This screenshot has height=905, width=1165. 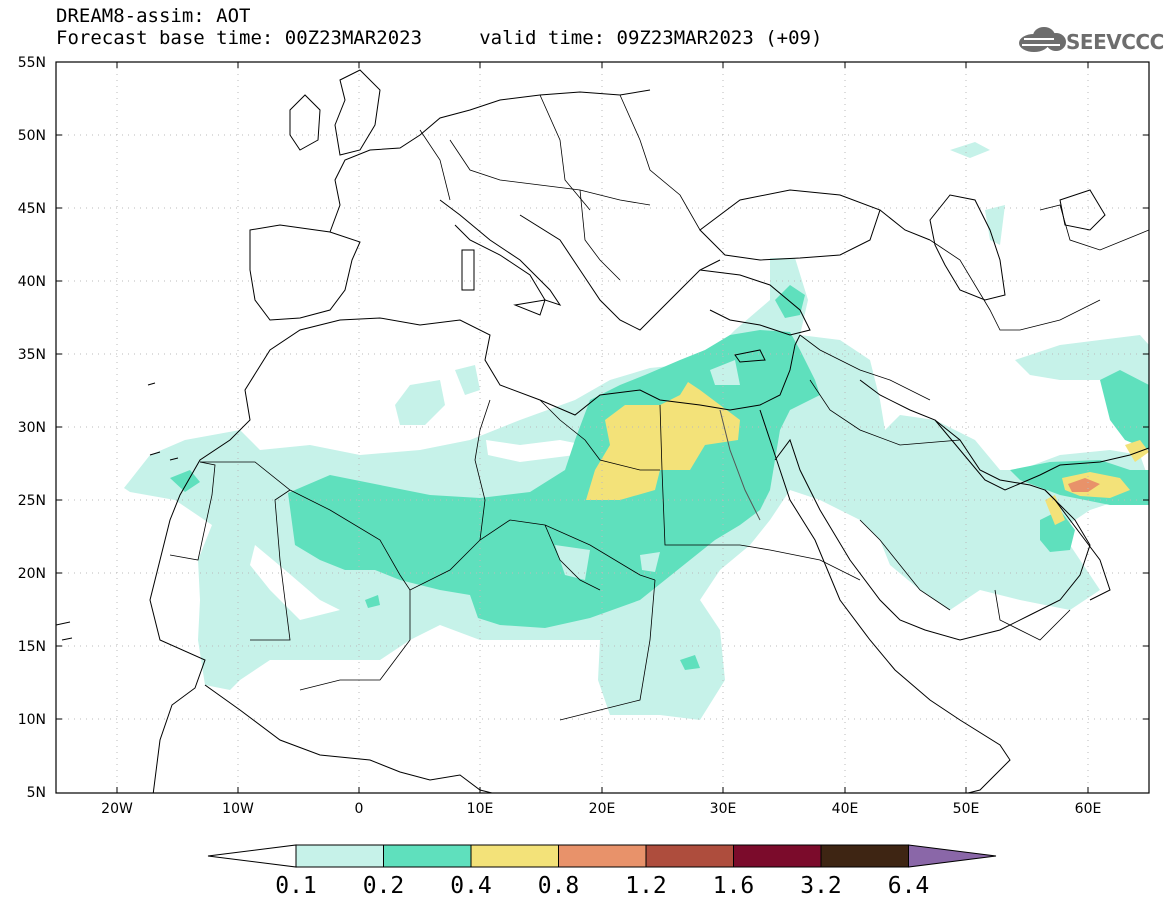 What do you see at coordinates (32, 574) in the screenshot?
I see `lat-label: 20N` at bounding box center [32, 574].